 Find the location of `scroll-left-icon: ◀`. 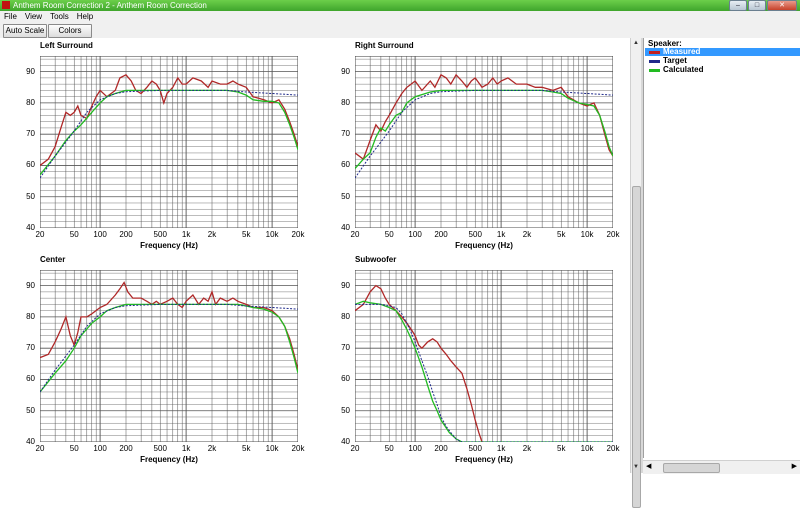

scroll-left-icon: ◀ is located at coordinates (649, 466).